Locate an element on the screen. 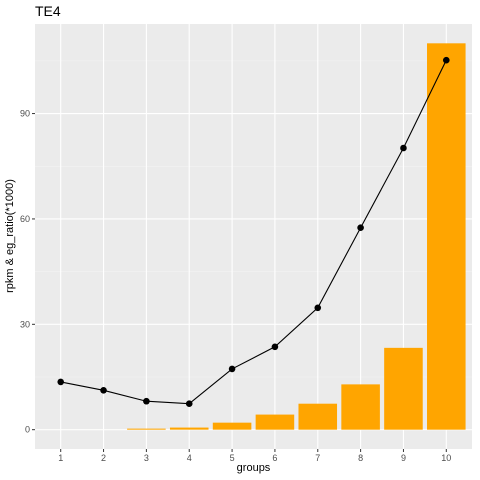 The image size is (480, 480). x-tick-label: 6 is located at coordinates (274, 458).